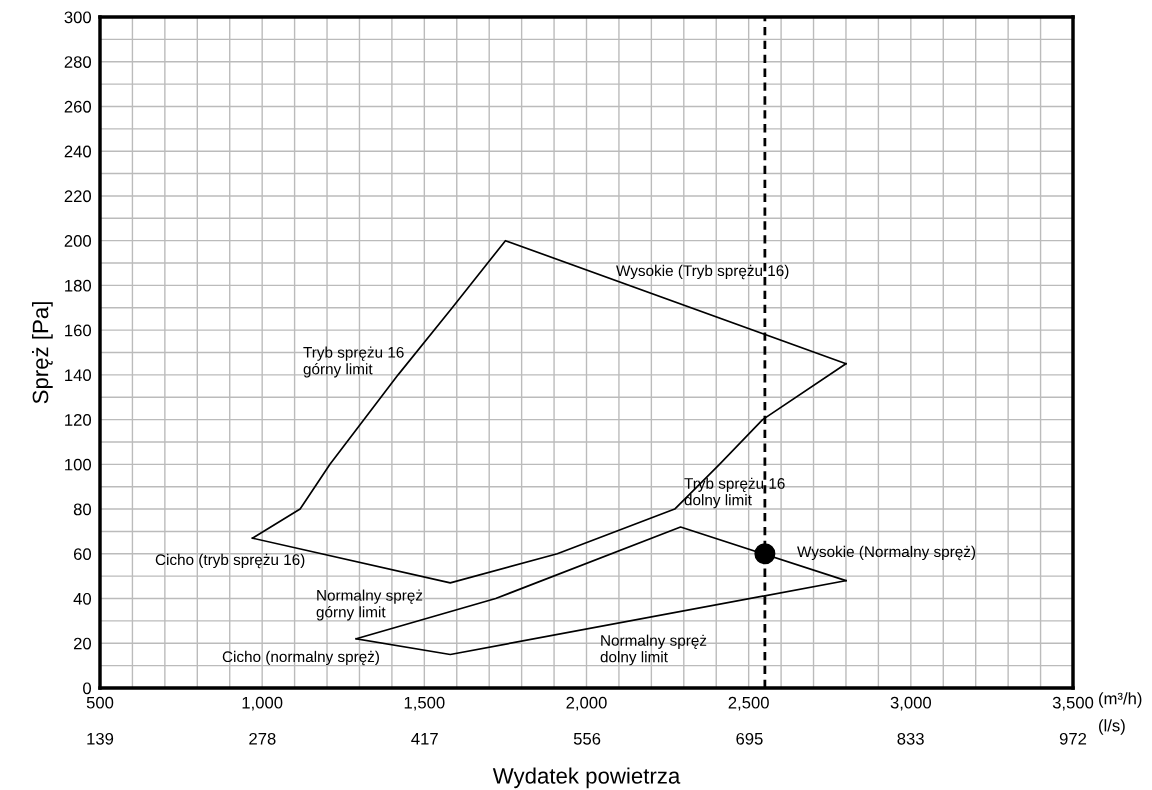 The width and height of the screenshot is (1152, 790). I want to click on x-tick-label: 2,000, so click(586, 703).